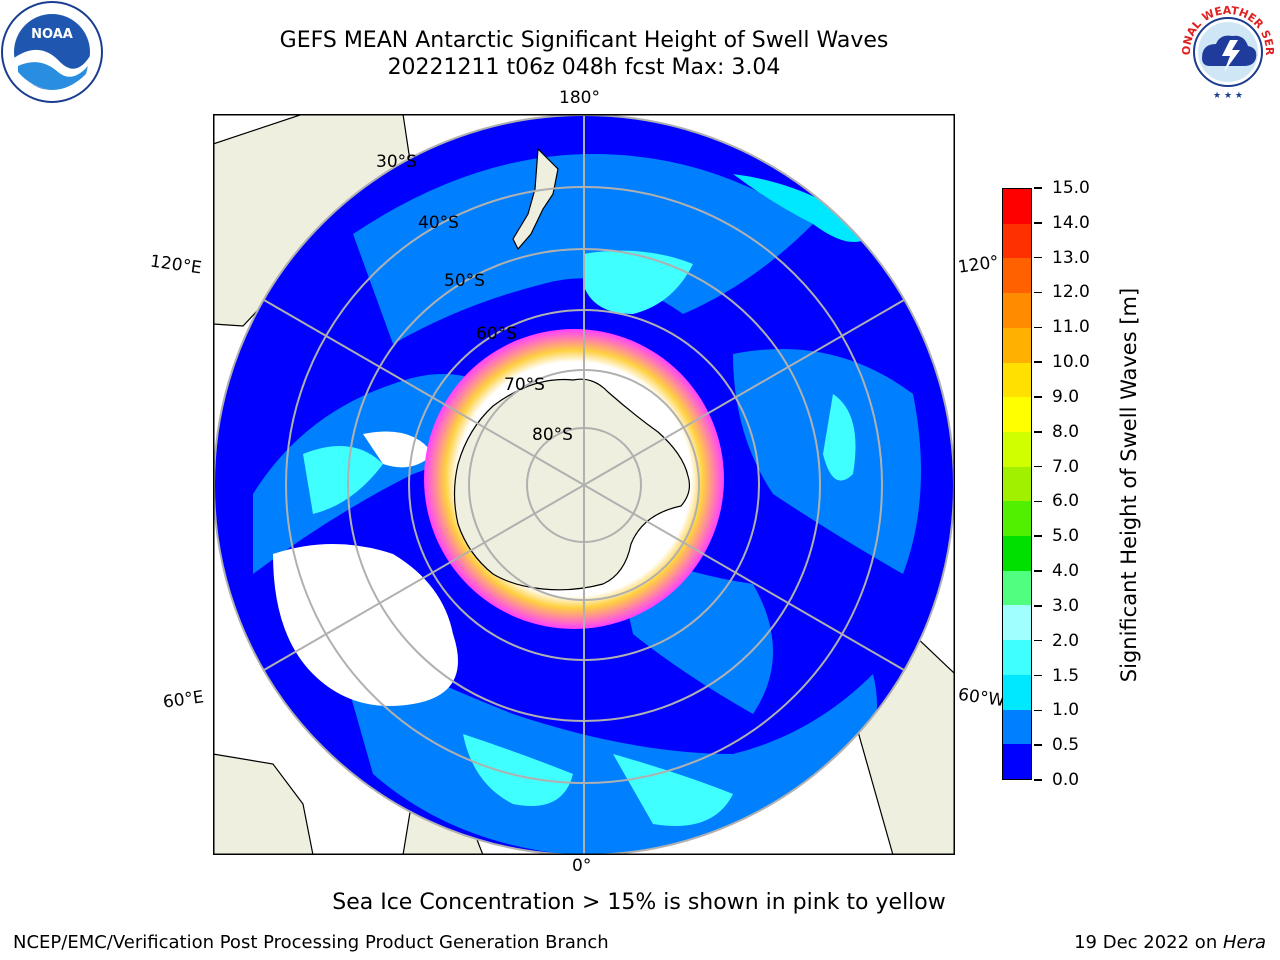 The width and height of the screenshot is (1280, 960). Describe the element at coordinates (1071, 362) in the screenshot. I see `colorbar-tick-label: 10.0` at that location.